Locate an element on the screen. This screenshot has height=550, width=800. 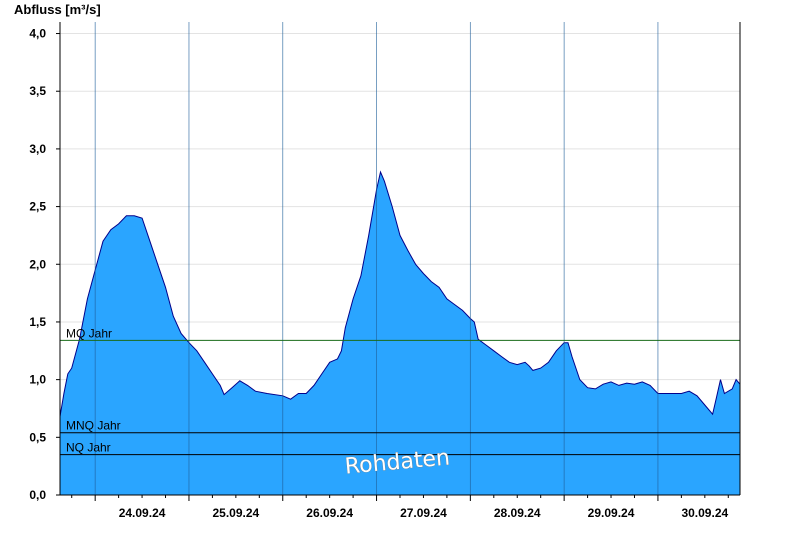
y-tick-label-2: 1,0 is located at coordinates (37, 380).